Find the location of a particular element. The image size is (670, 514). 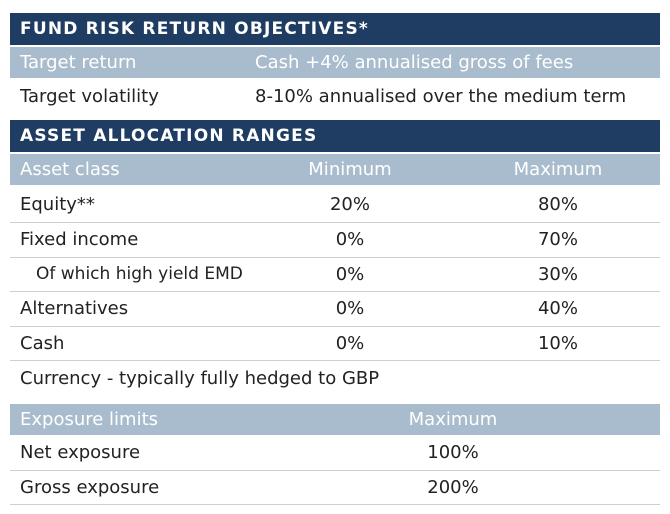

maximum-value: 70% is located at coordinates (557, 239).